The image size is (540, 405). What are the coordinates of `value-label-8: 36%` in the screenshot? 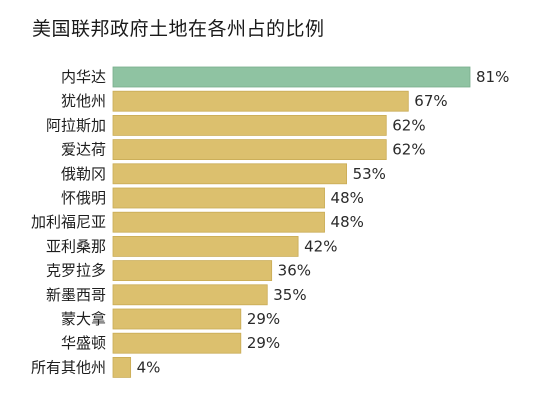 It's located at (294, 271).